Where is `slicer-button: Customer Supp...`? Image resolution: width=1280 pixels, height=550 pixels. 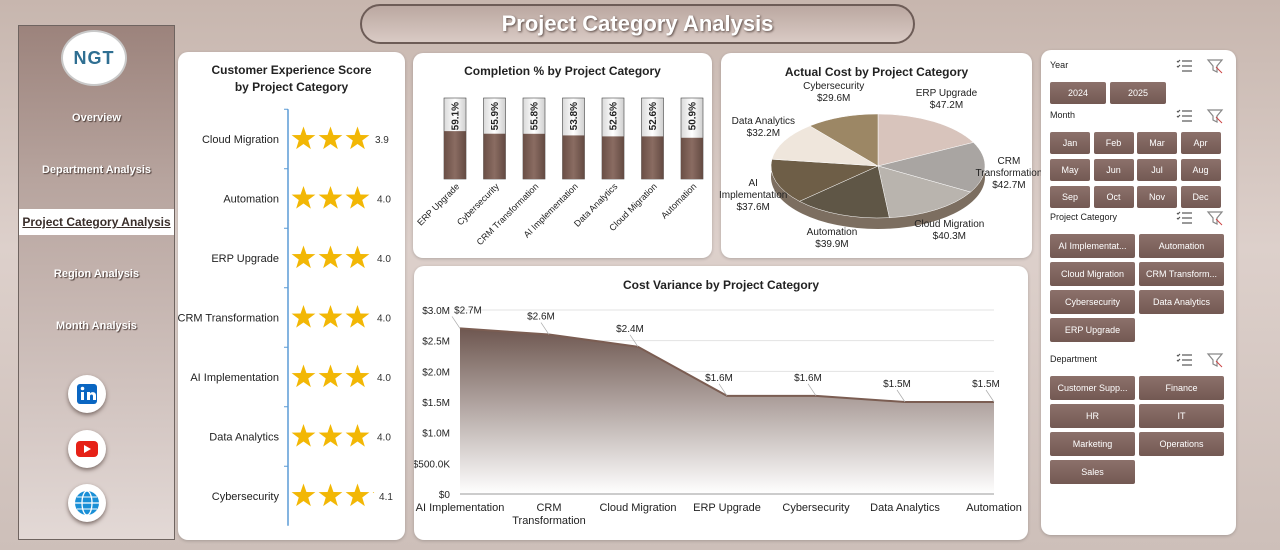
slicer-button: Customer Supp... is located at coordinates (1092, 388).